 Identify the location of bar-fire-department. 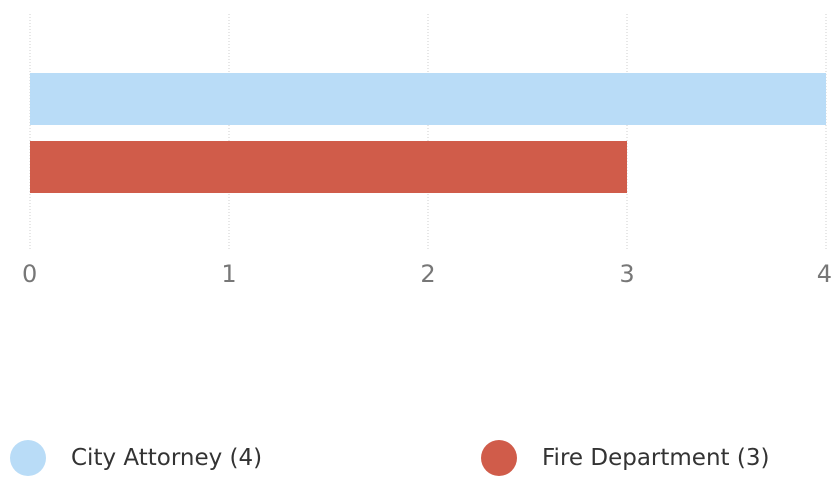
(328, 167).